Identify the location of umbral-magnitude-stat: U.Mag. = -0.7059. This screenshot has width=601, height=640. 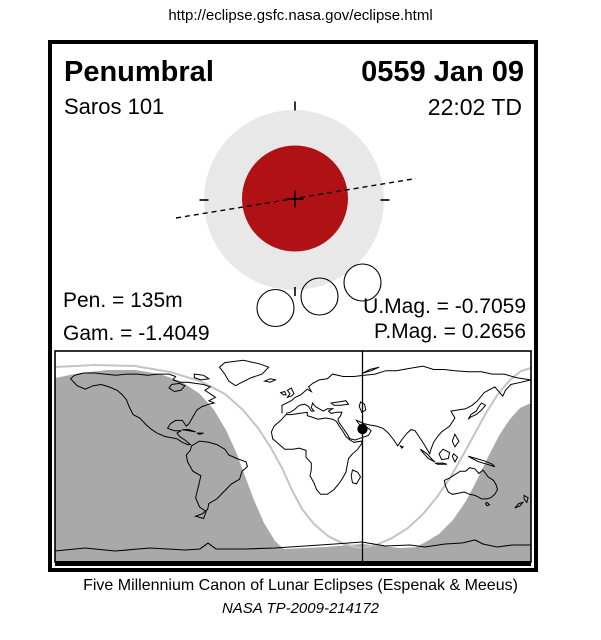
(444, 306).